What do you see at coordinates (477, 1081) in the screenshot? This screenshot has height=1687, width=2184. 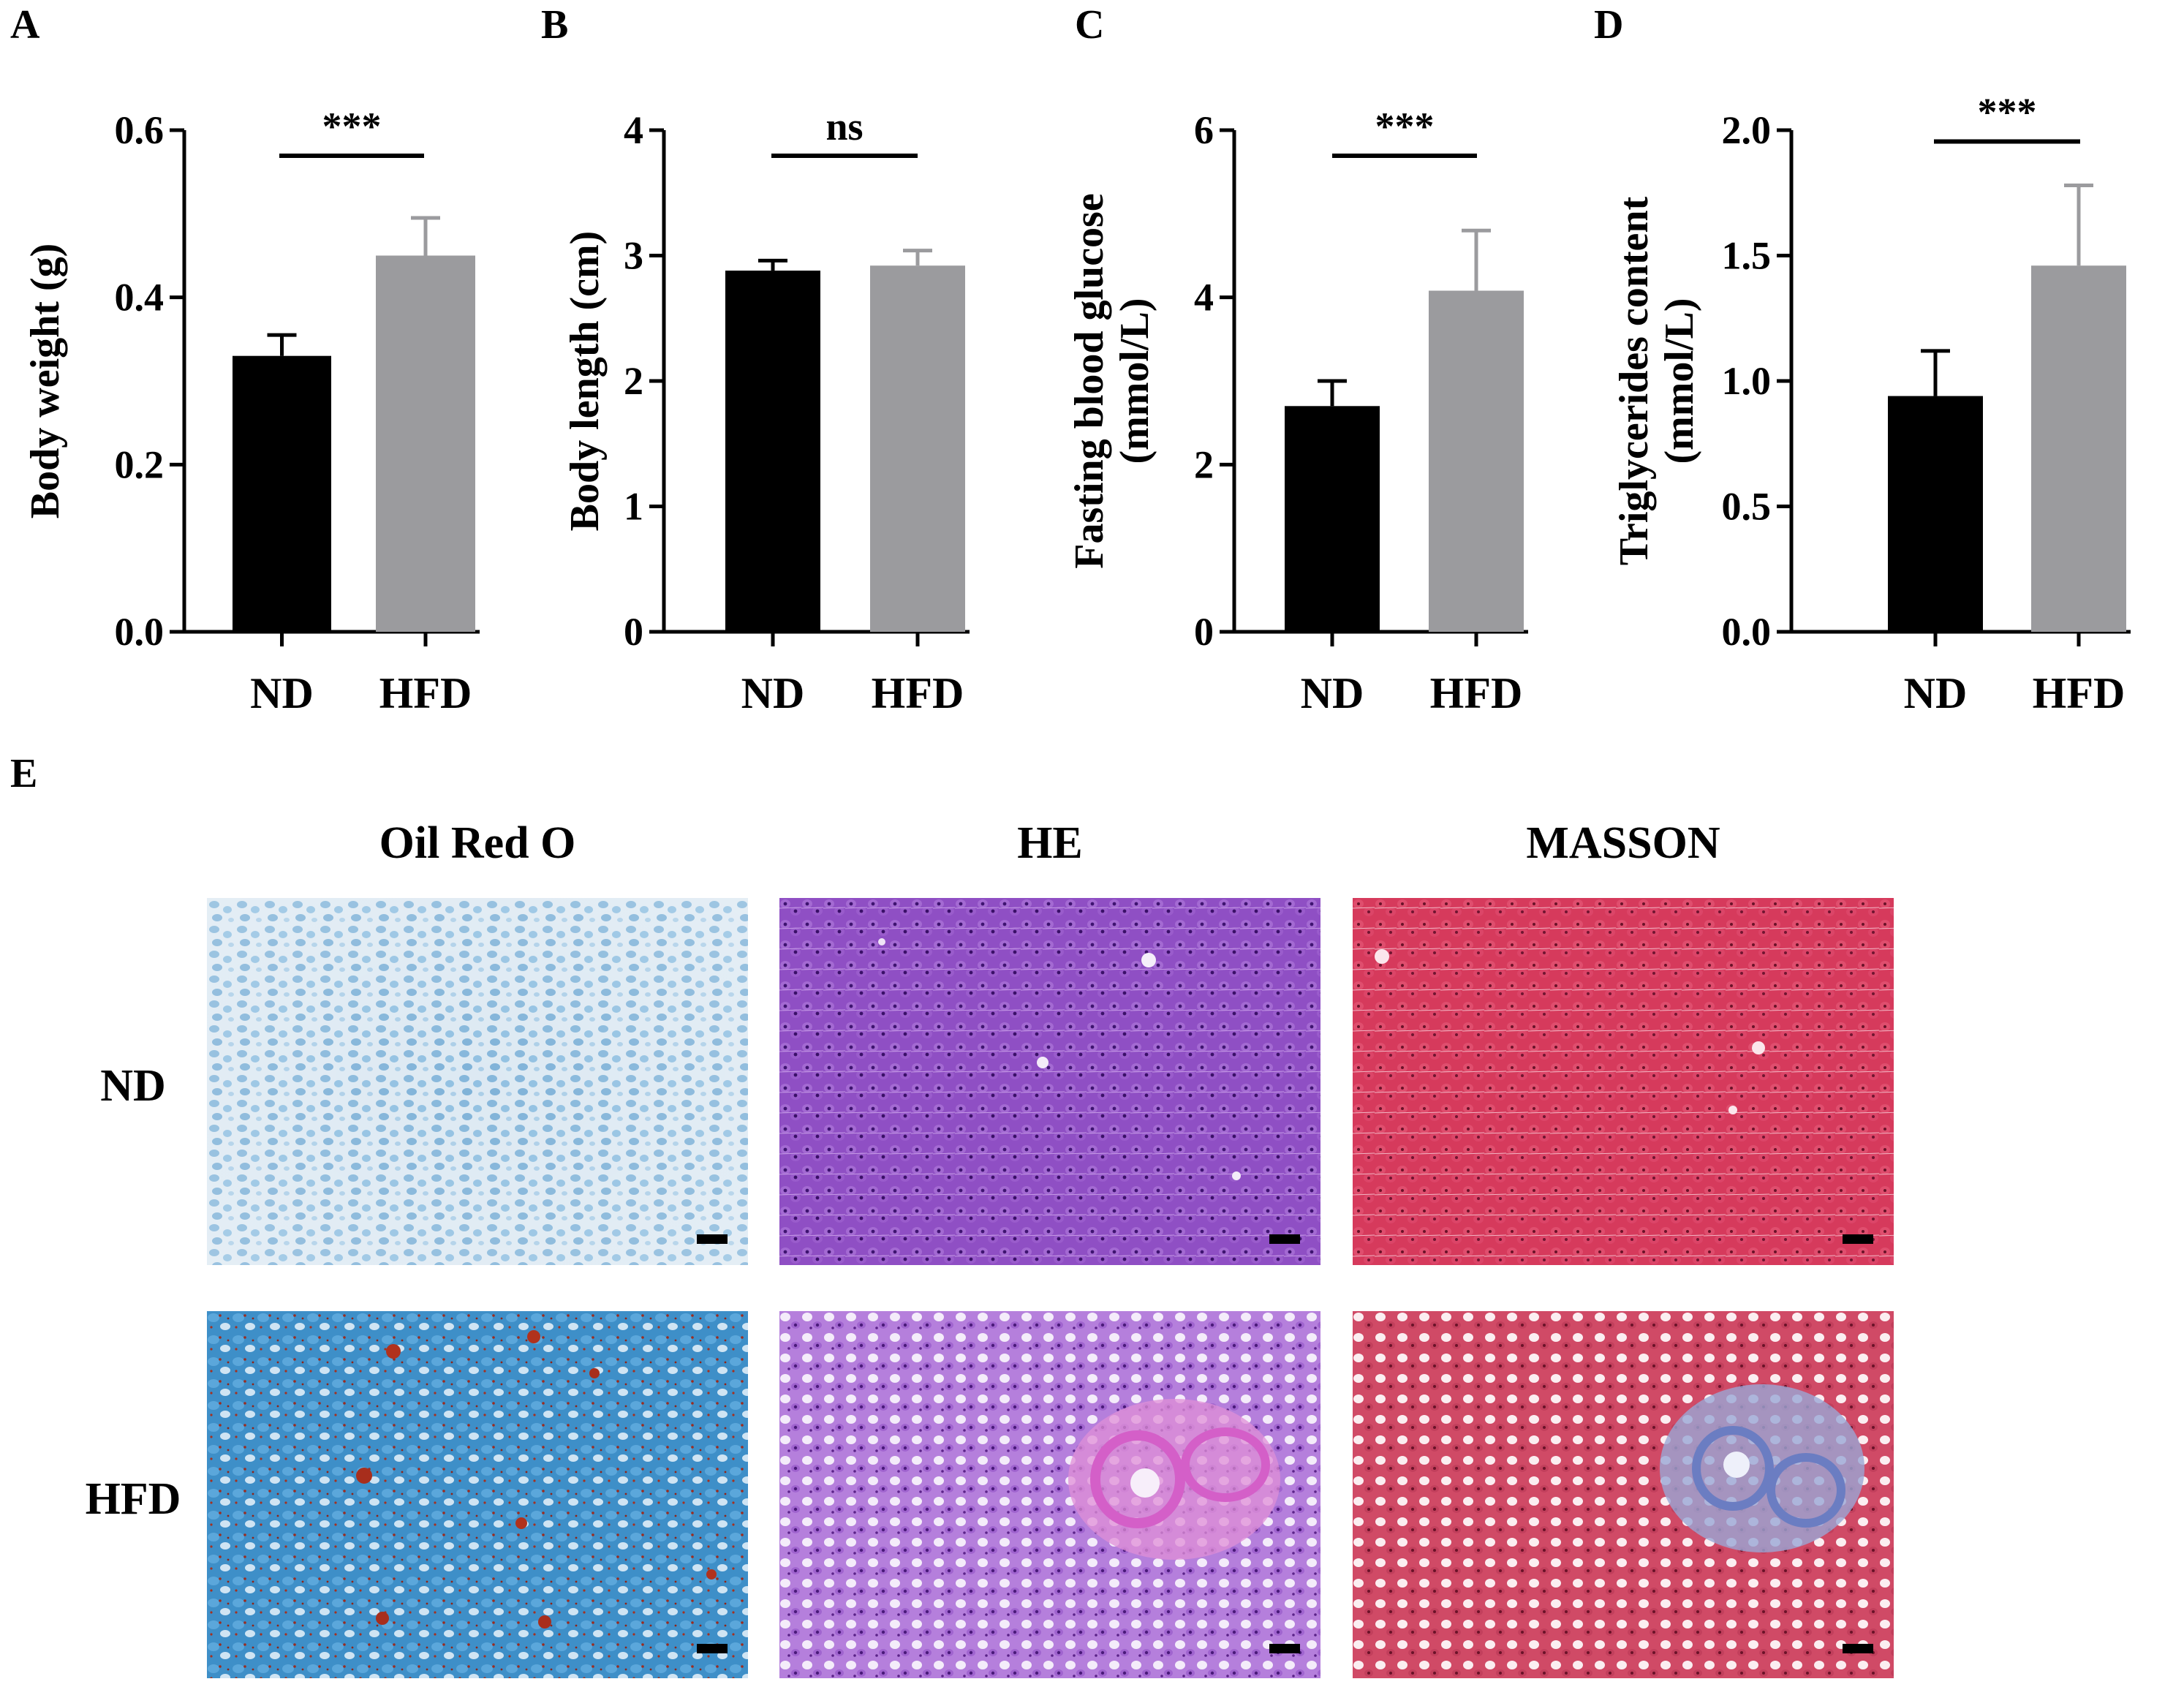 I see `micrograph-nd-oil-red-o` at bounding box center [477, 1081].